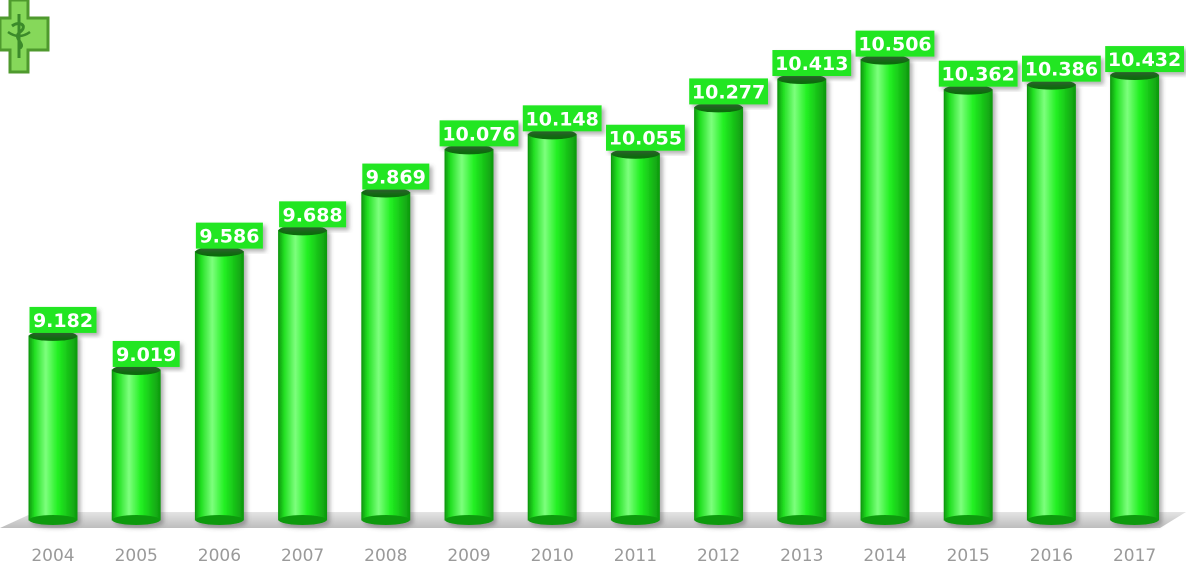 Image resolution: width=1186 pixels, height=571 pixels. What do you see at coordinates (718, 556) in the screenshot?
I see `x-tick-label: 2012` at bounding box center [718, 556].